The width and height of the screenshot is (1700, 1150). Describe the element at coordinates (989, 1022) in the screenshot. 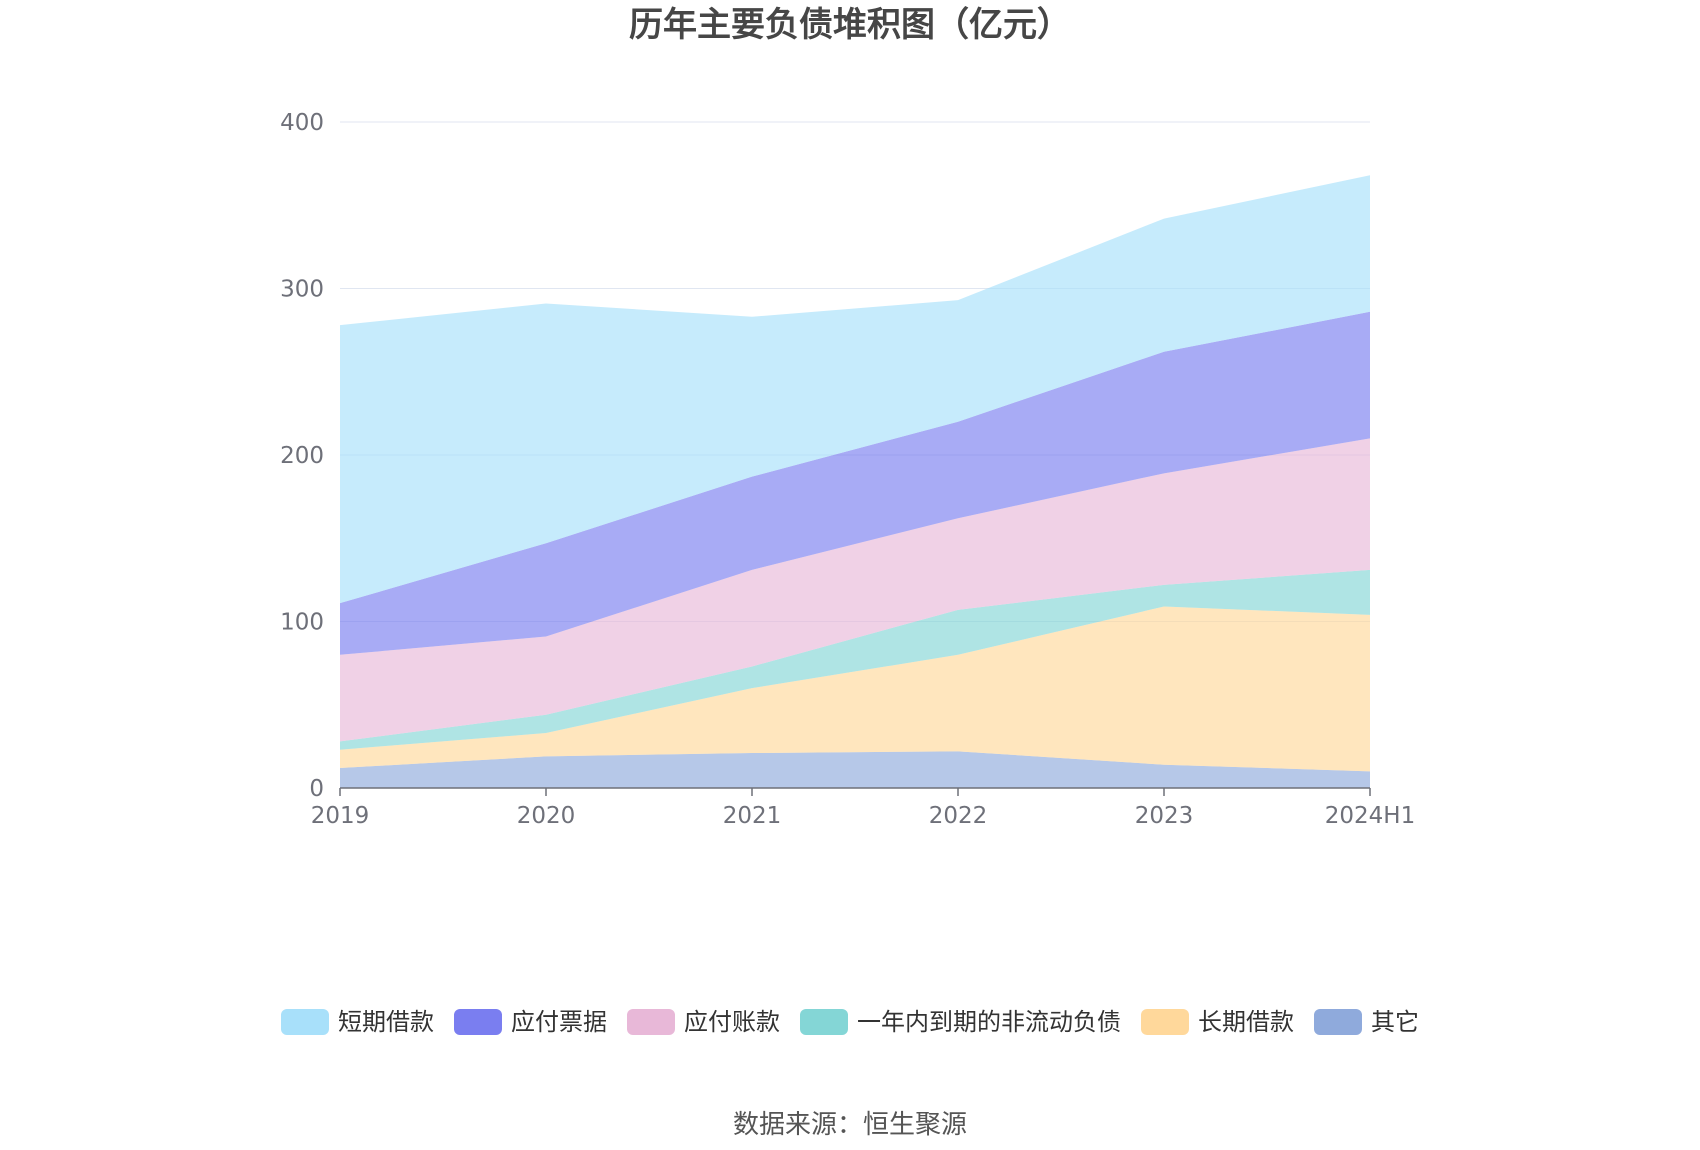

I see `legend-label: 一年内到期的非流动负债` at that location.